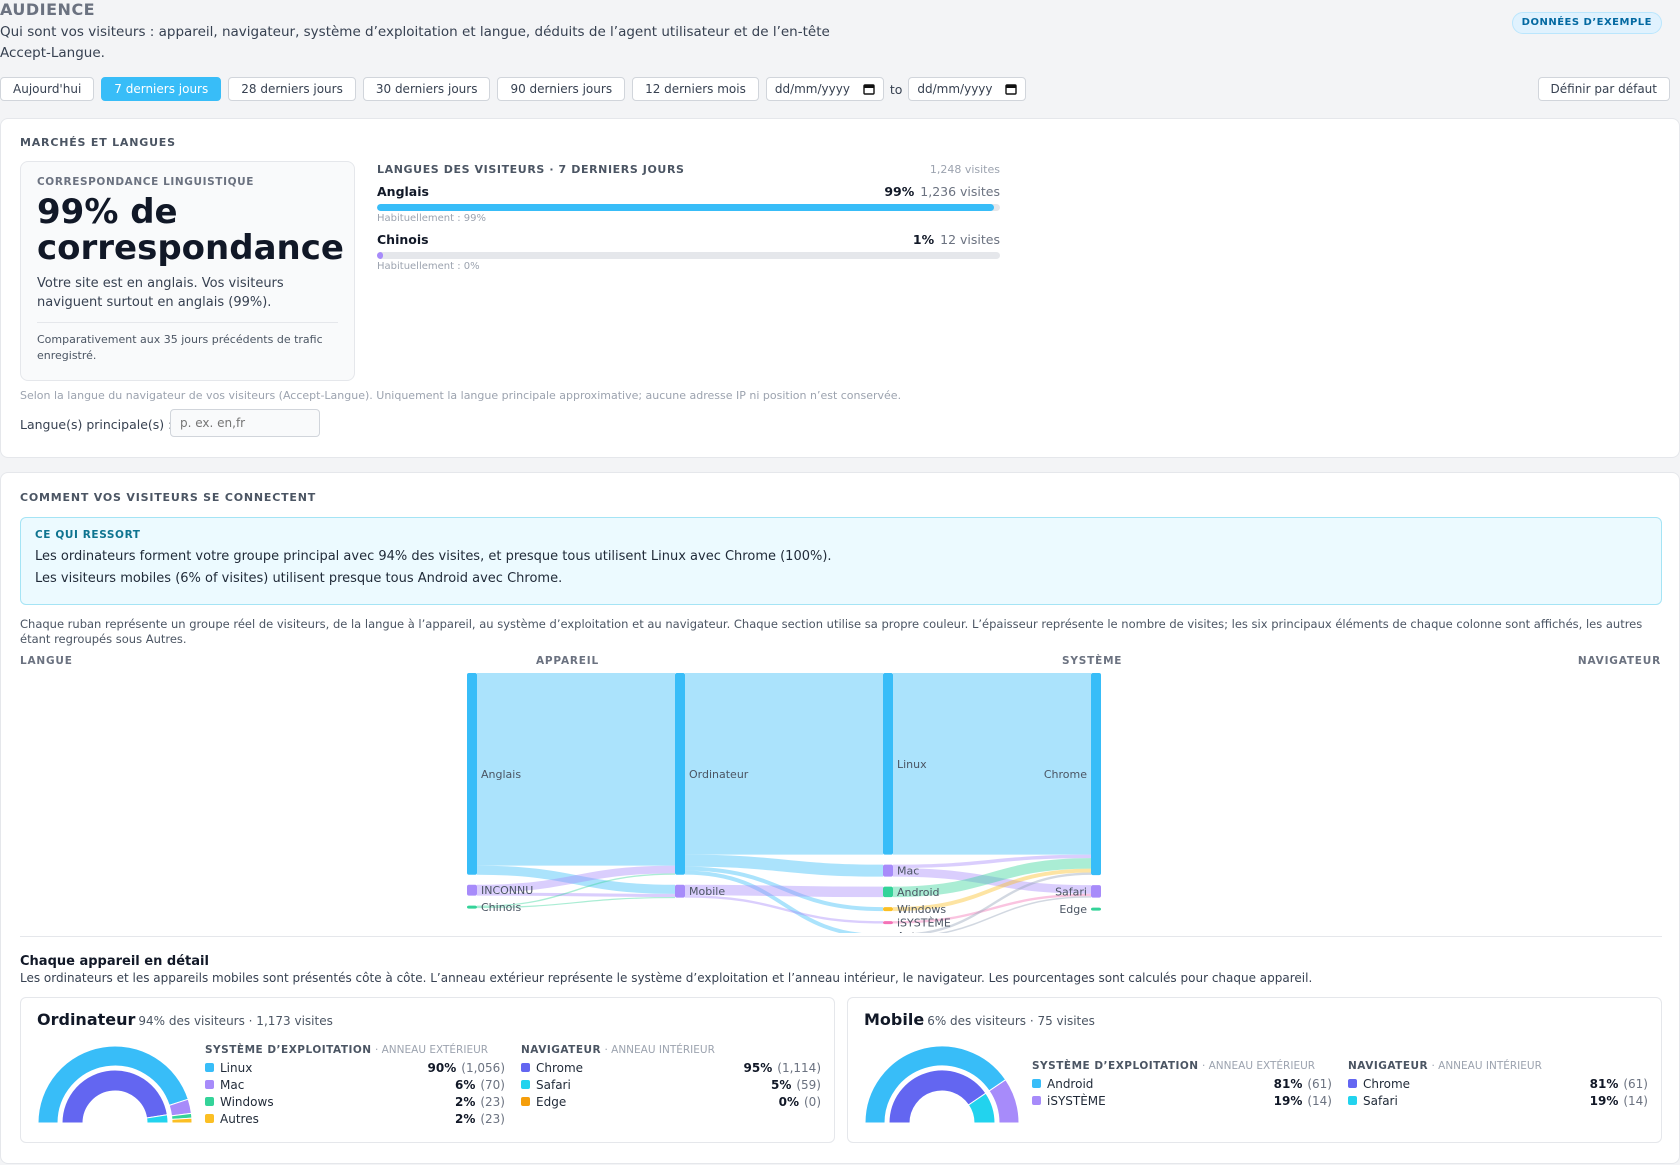  What do you see at coordinates (239, 1118) in the screenshot?
I see `legend-name: Autres` at bounding box center [239, 1118].